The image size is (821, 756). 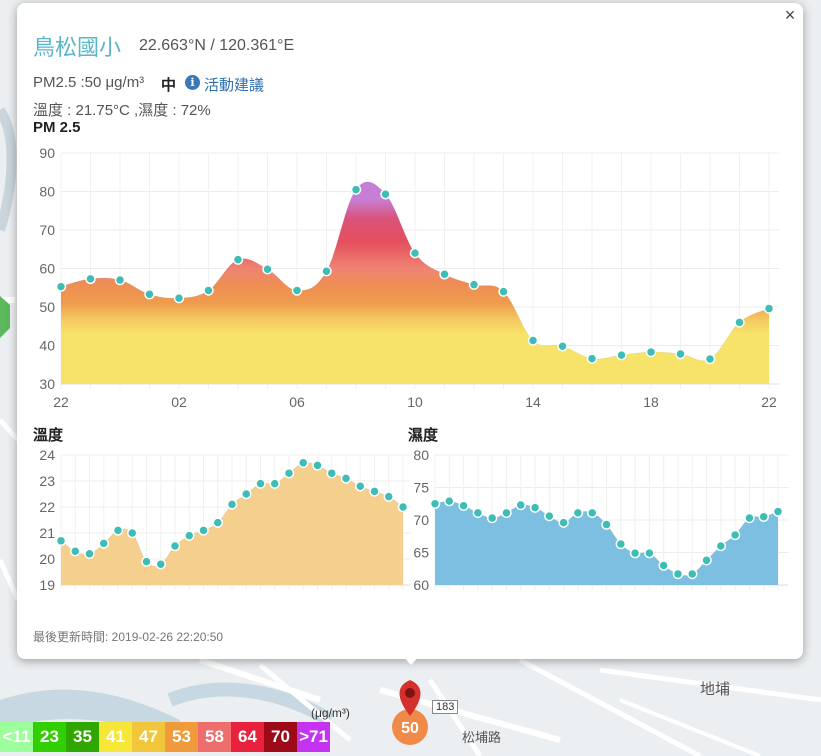 I want to click on y-tick-label: 90, so click(x=47, y=153).